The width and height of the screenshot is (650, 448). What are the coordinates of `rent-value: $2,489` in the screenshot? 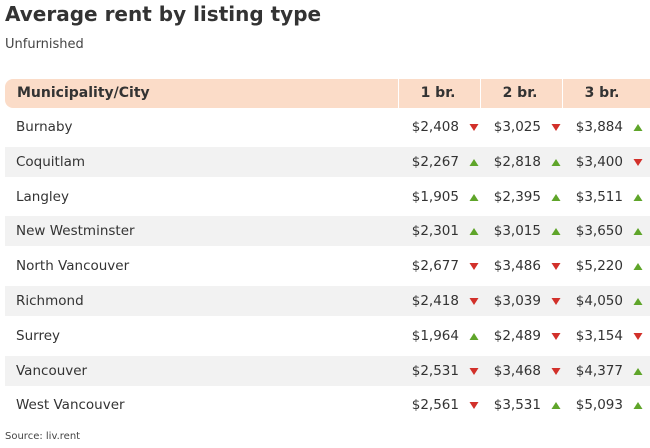 It's located at (517, 335).